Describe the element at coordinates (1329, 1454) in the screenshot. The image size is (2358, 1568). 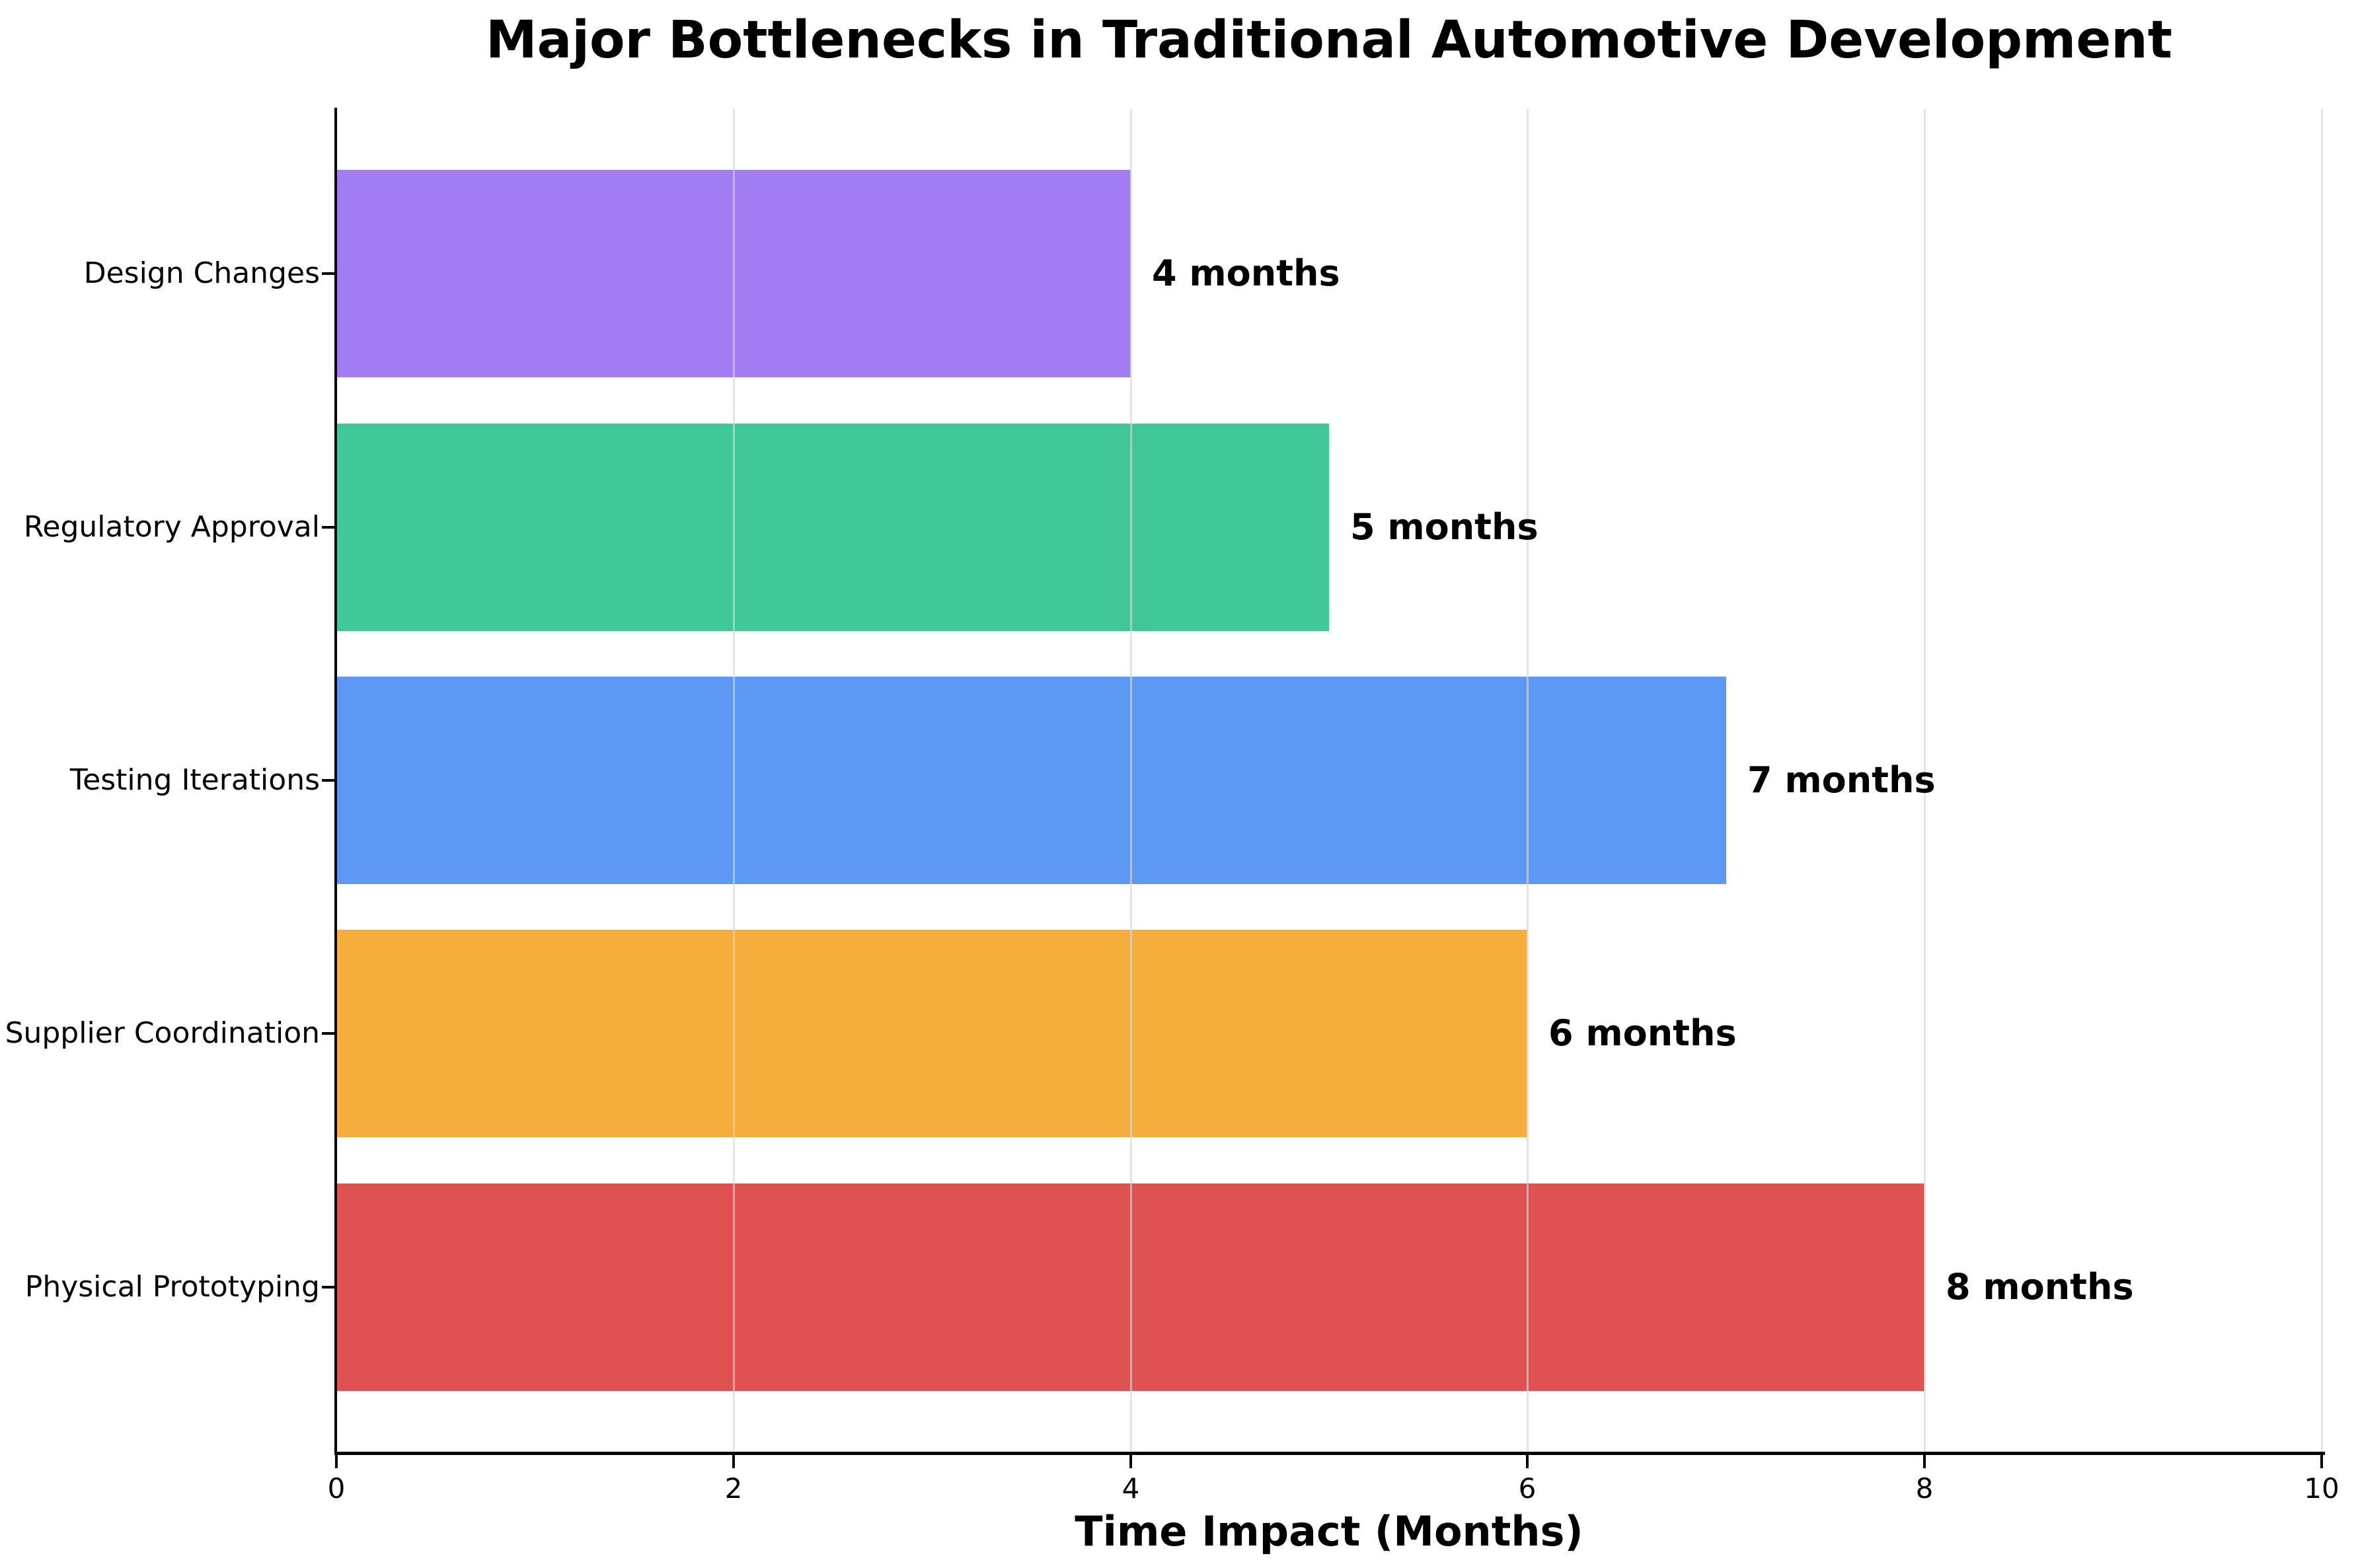
I see `x-axis-spine` at that location.